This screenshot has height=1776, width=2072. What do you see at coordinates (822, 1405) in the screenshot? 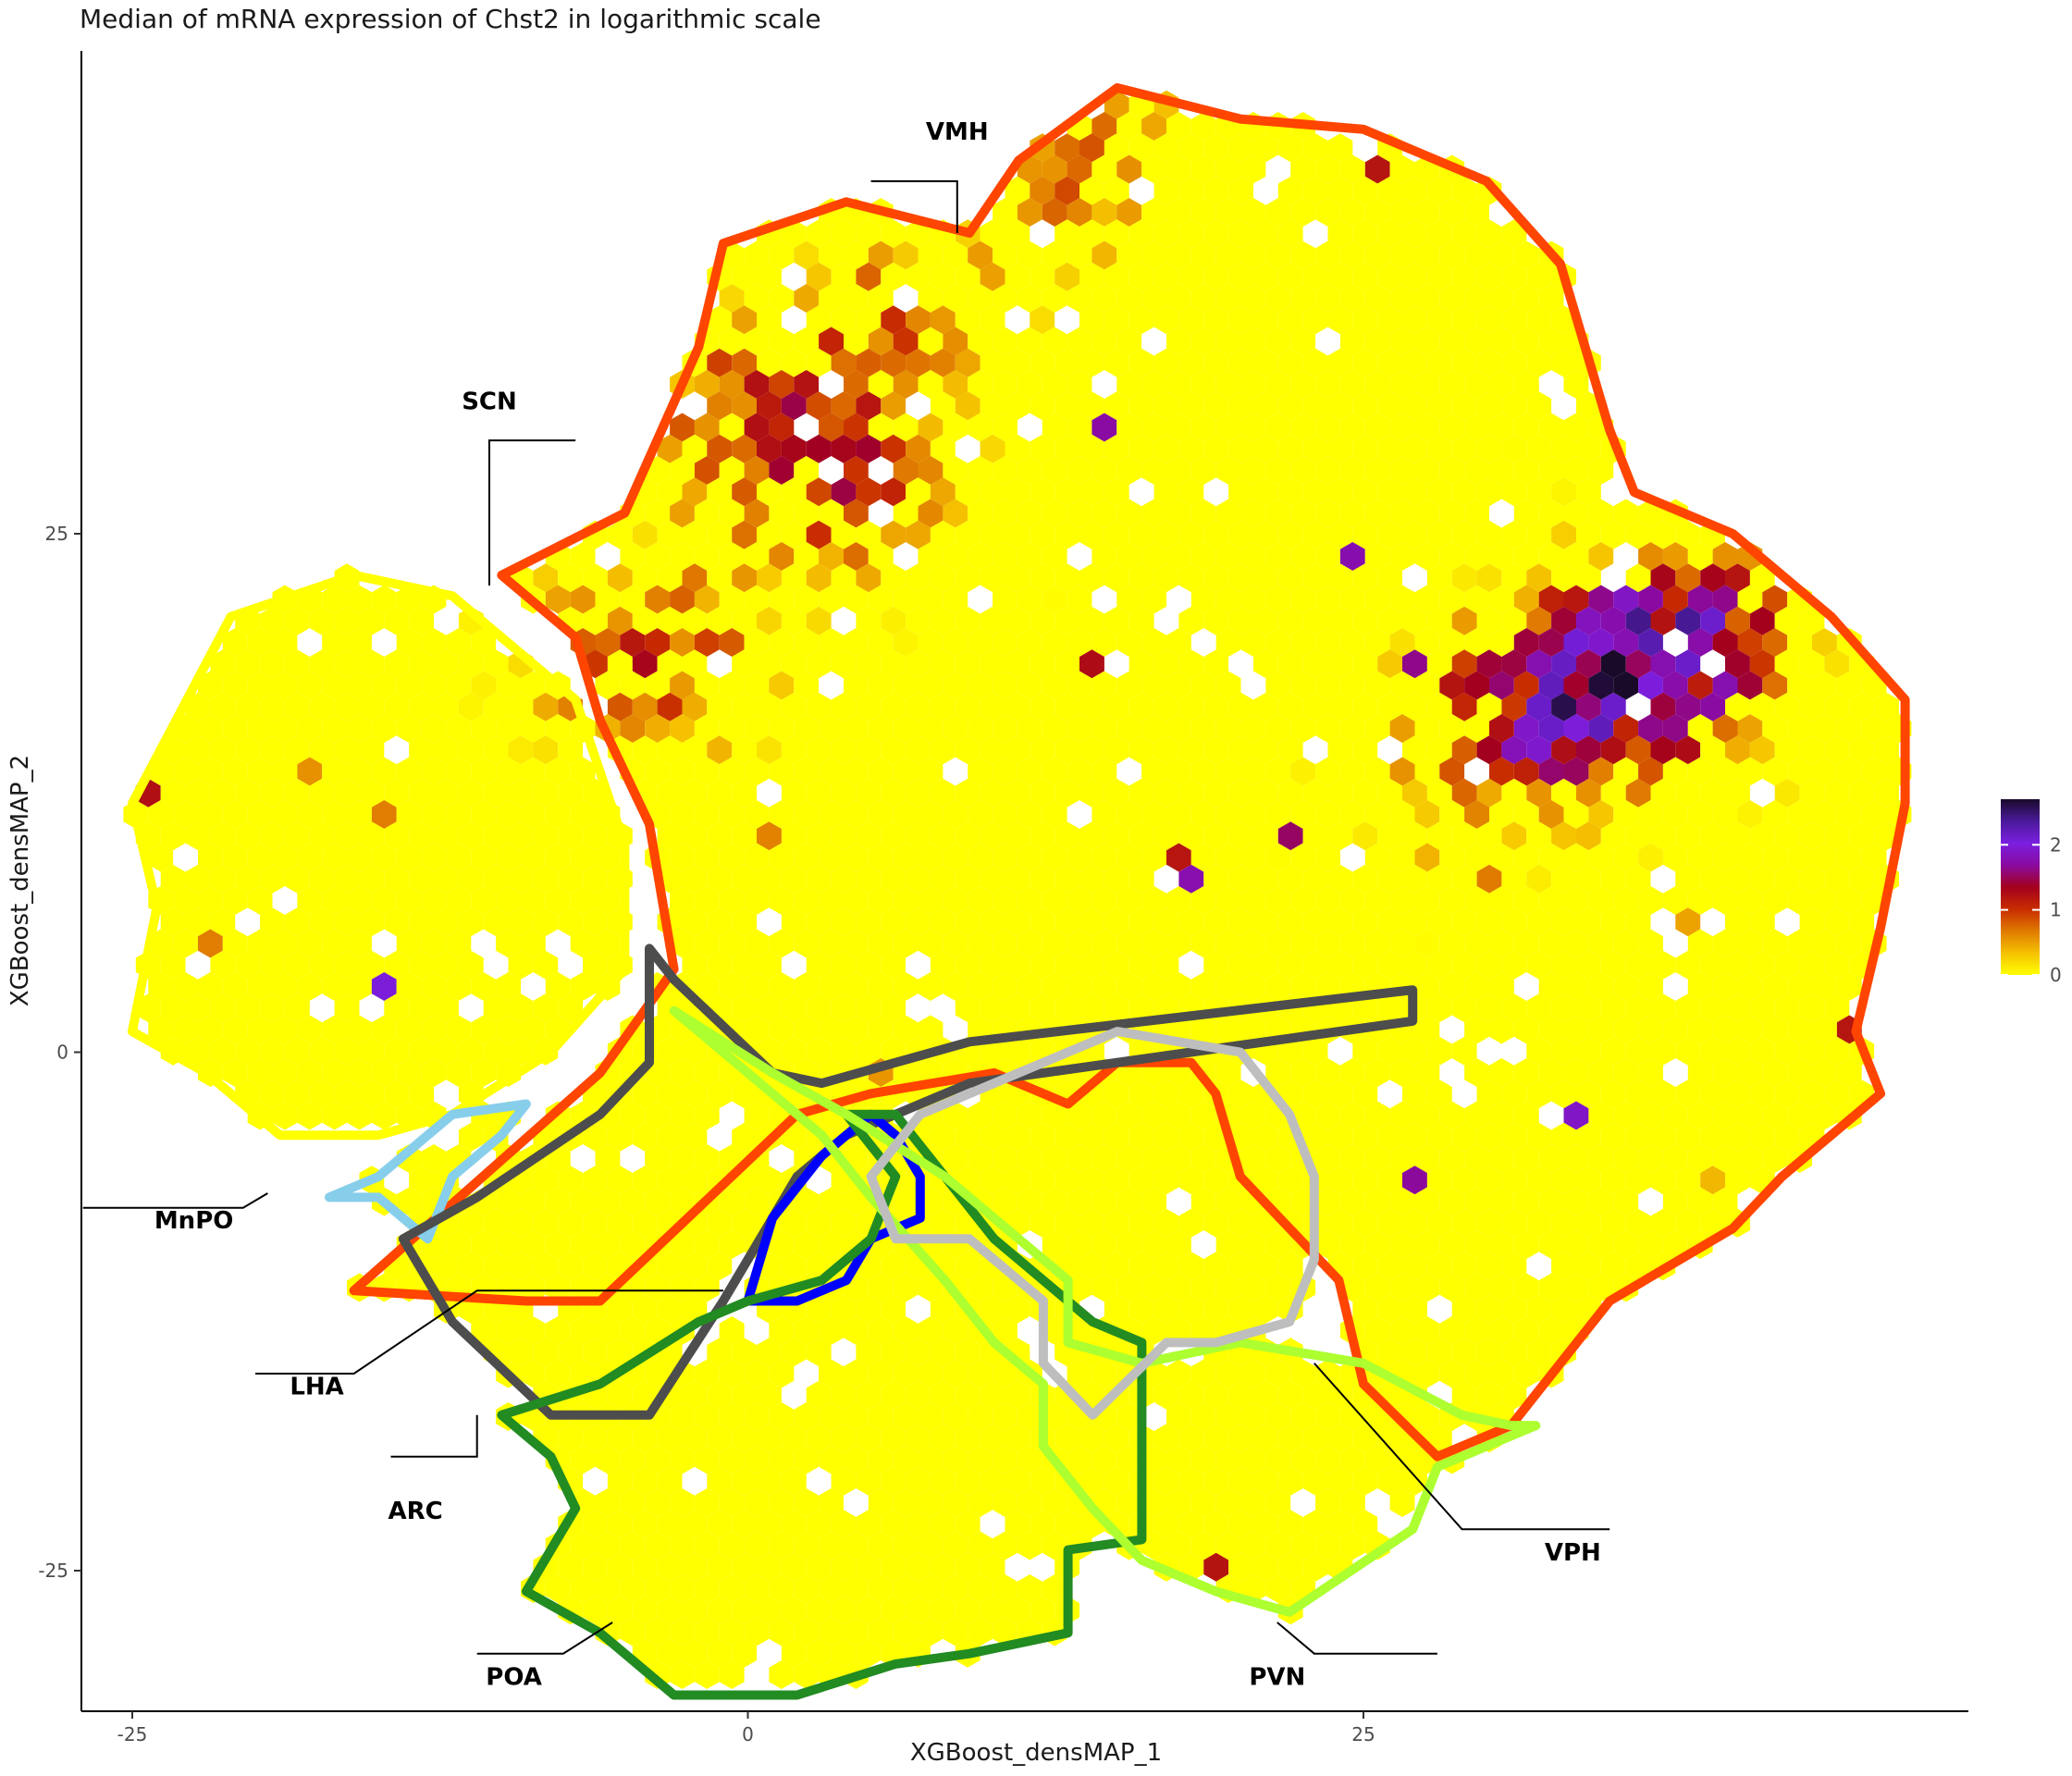
I see `region-outline-poa` at bounding box center [822, 1405].